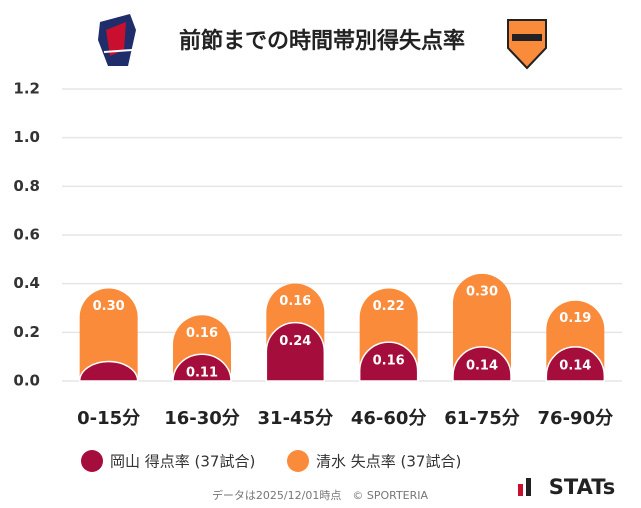 The image size is (641, 508). I want to click on legend-label: 岡山 得点率 (37試合), so click(182, 462).